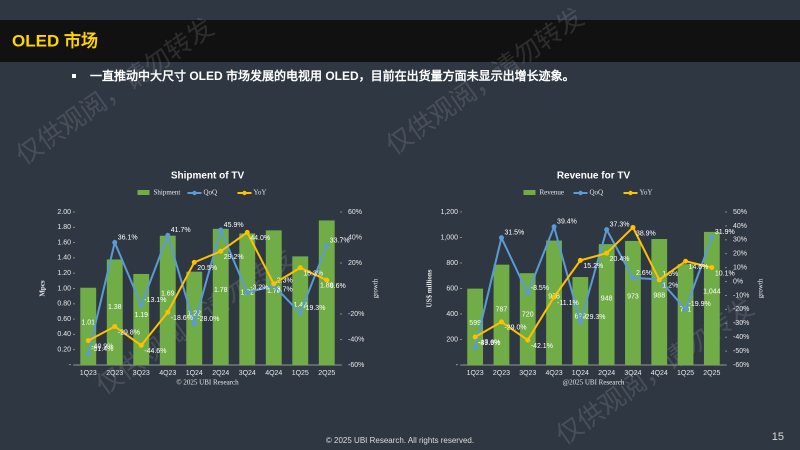 The image size is (800, 450). I want to click on x-tick-label: 1Q23, so click(88, 373).